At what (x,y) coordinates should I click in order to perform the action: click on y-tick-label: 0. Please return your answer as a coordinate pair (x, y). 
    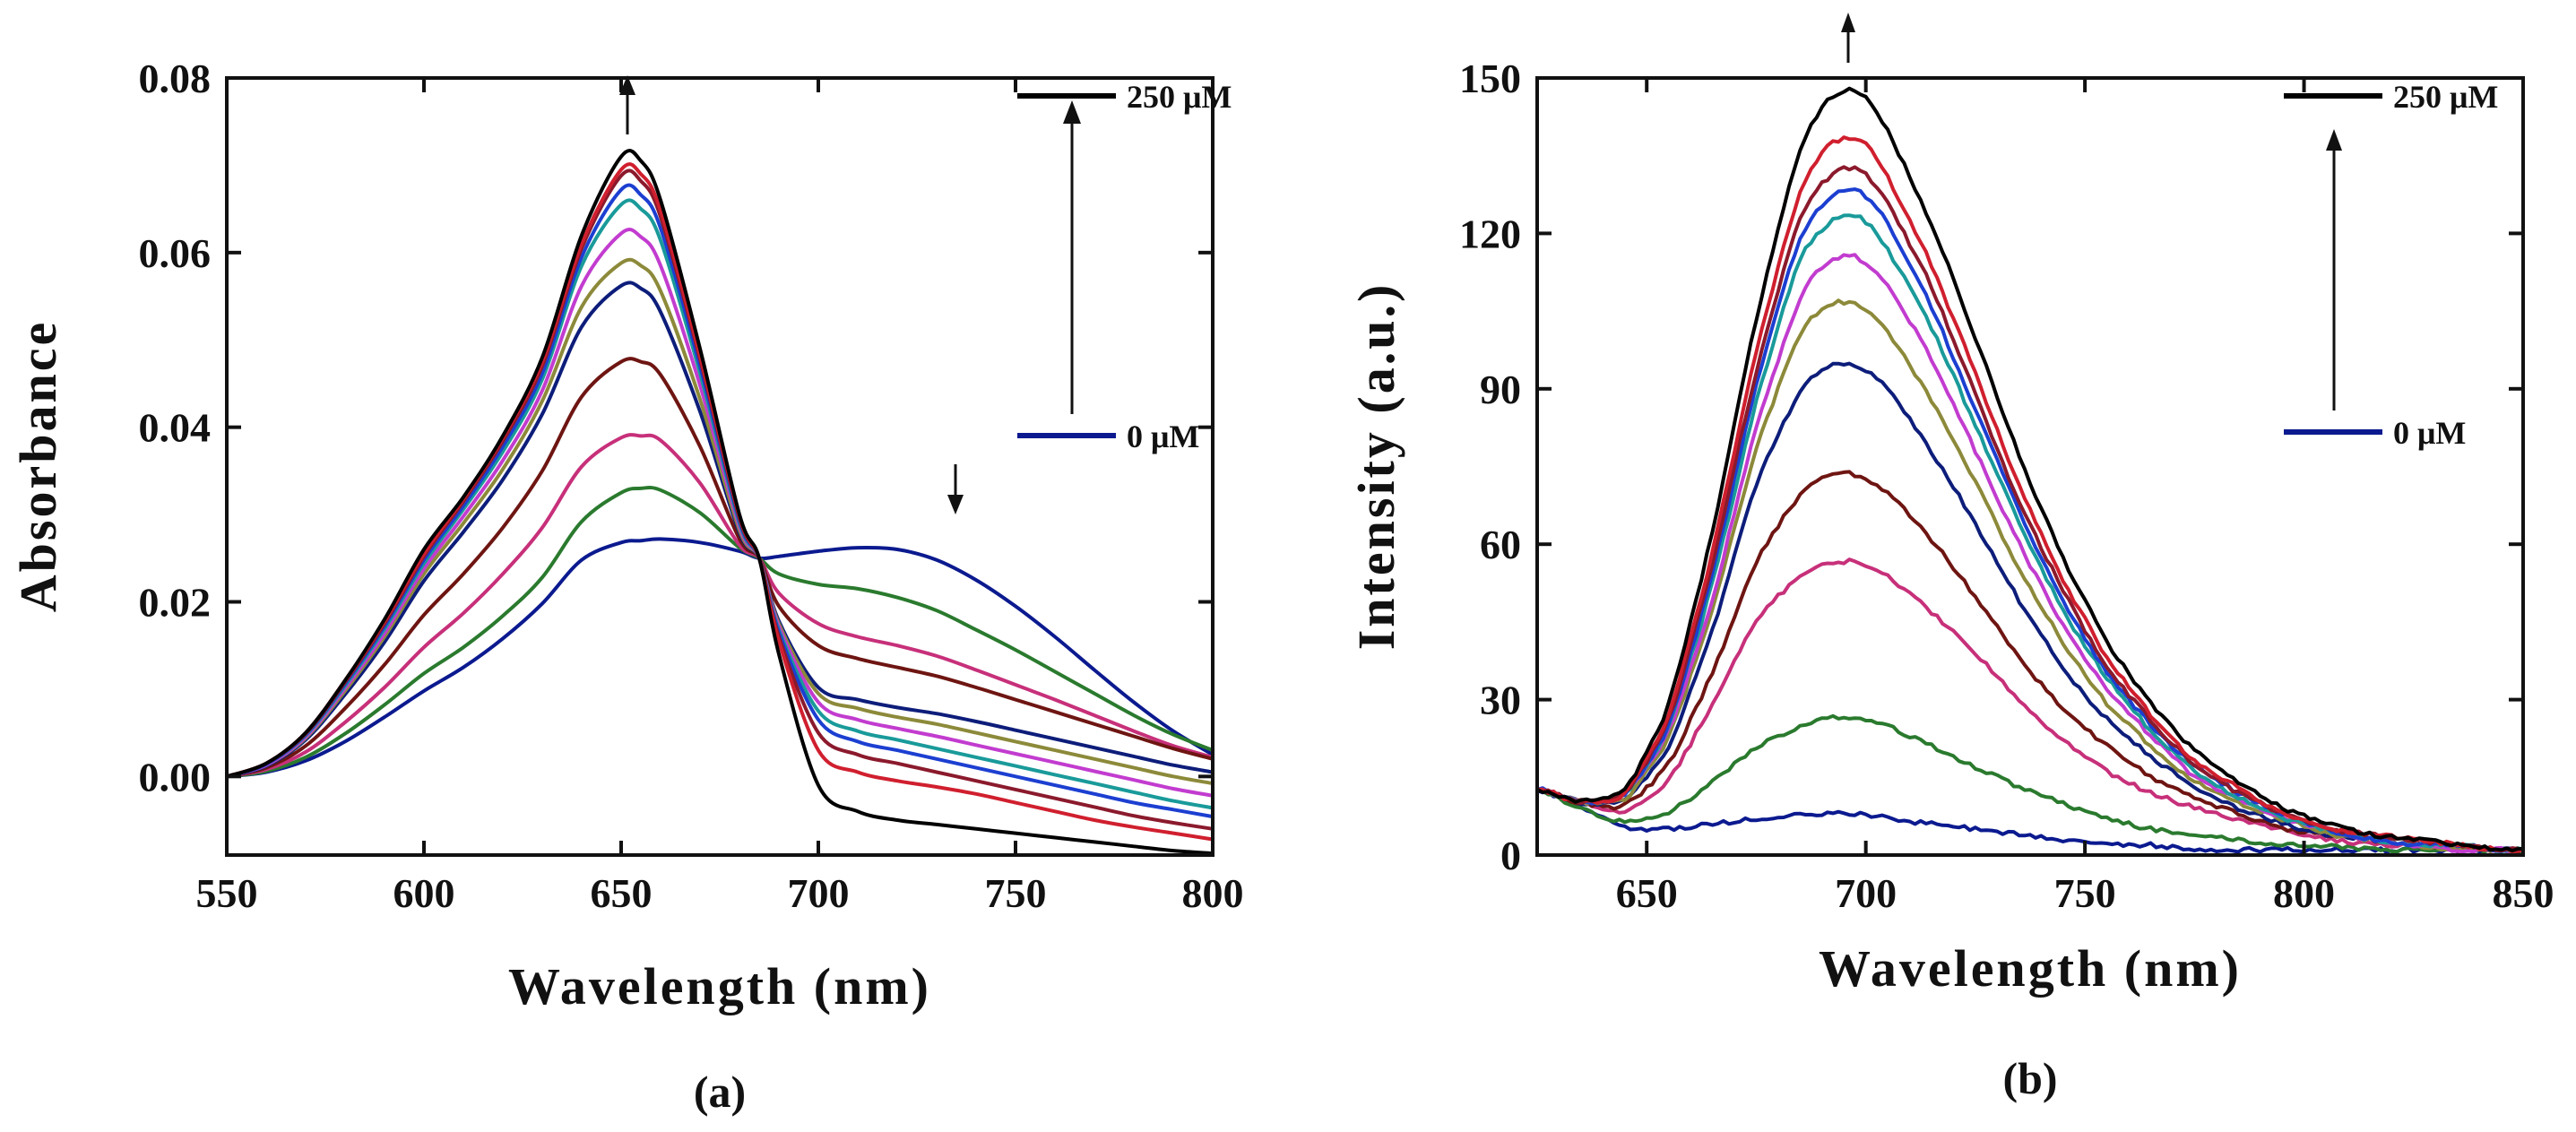
    Looking at the image, I should click on (1510, 855).